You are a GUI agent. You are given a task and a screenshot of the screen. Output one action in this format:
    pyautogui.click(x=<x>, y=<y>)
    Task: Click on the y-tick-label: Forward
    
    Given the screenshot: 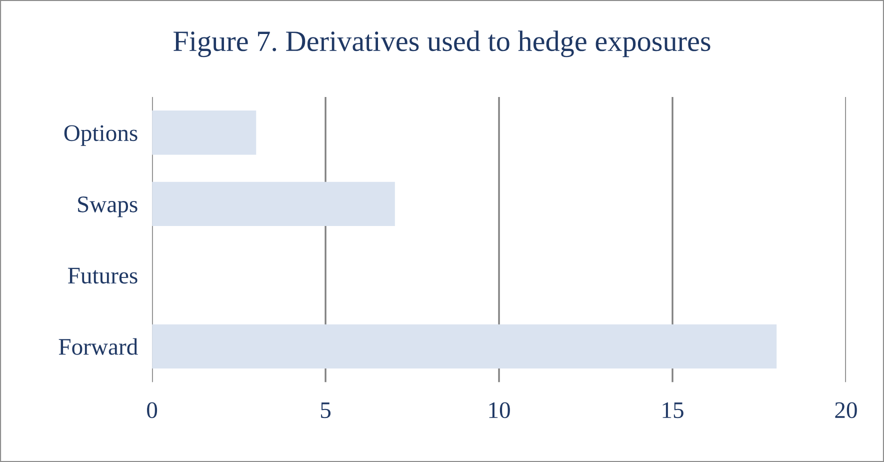 What is the action you would take?
    pyautogui.click(x=98, y=346)
    